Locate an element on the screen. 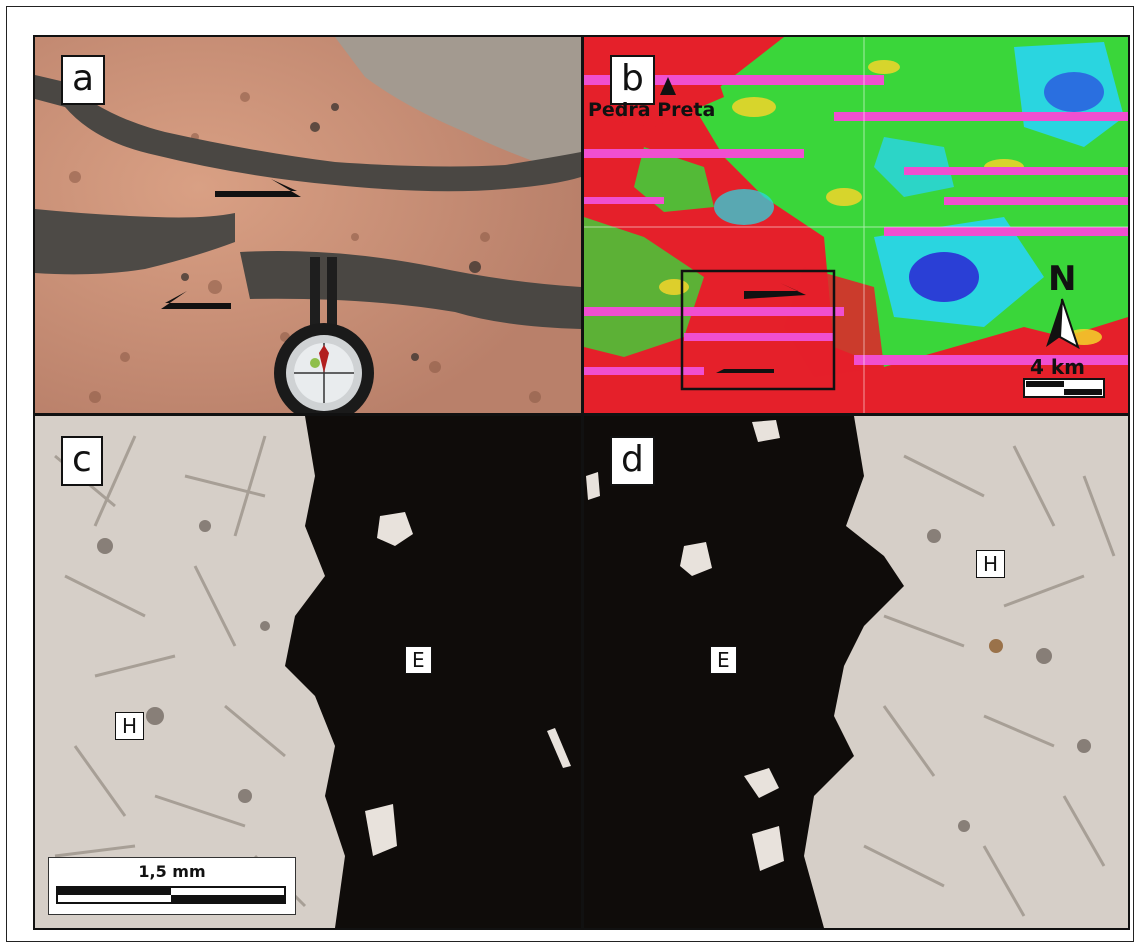 This screenshot has height=950, width=1142. panel-label-a: a is located at coordinates (83, 80).